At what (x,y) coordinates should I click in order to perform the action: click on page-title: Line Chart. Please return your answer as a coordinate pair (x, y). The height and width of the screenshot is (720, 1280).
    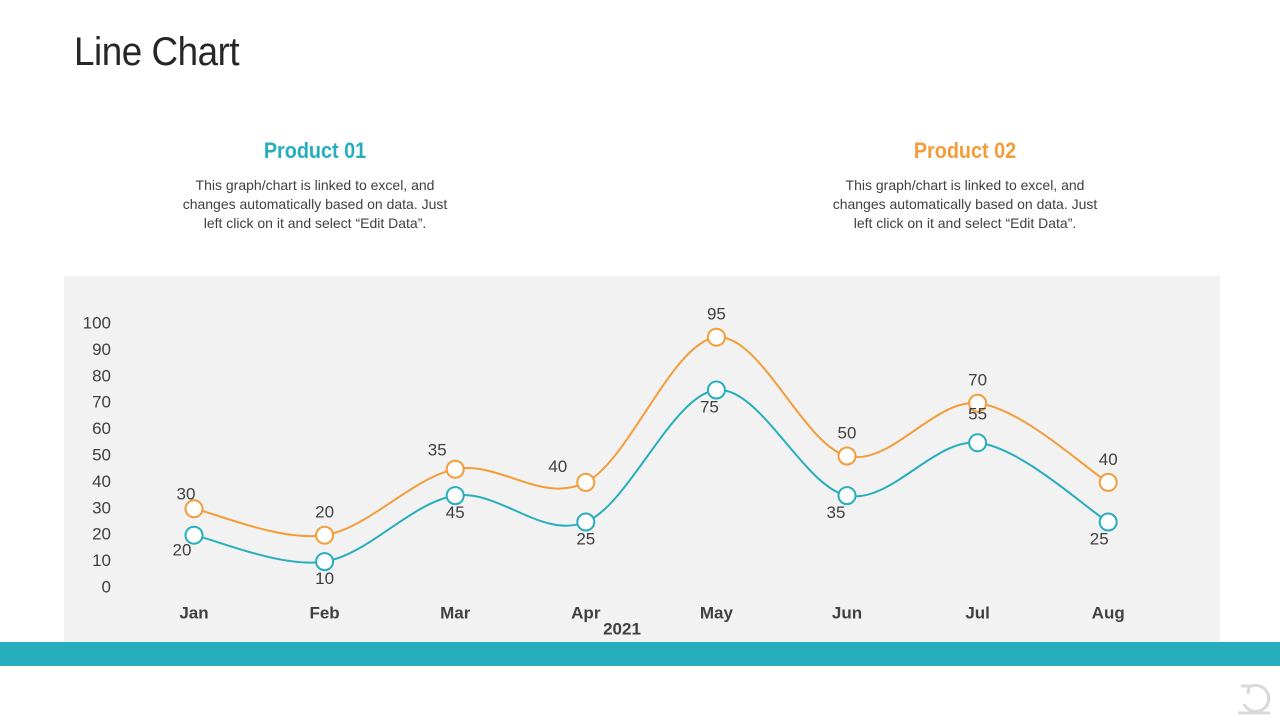
    Looking at the image, I should click on (157, 52).